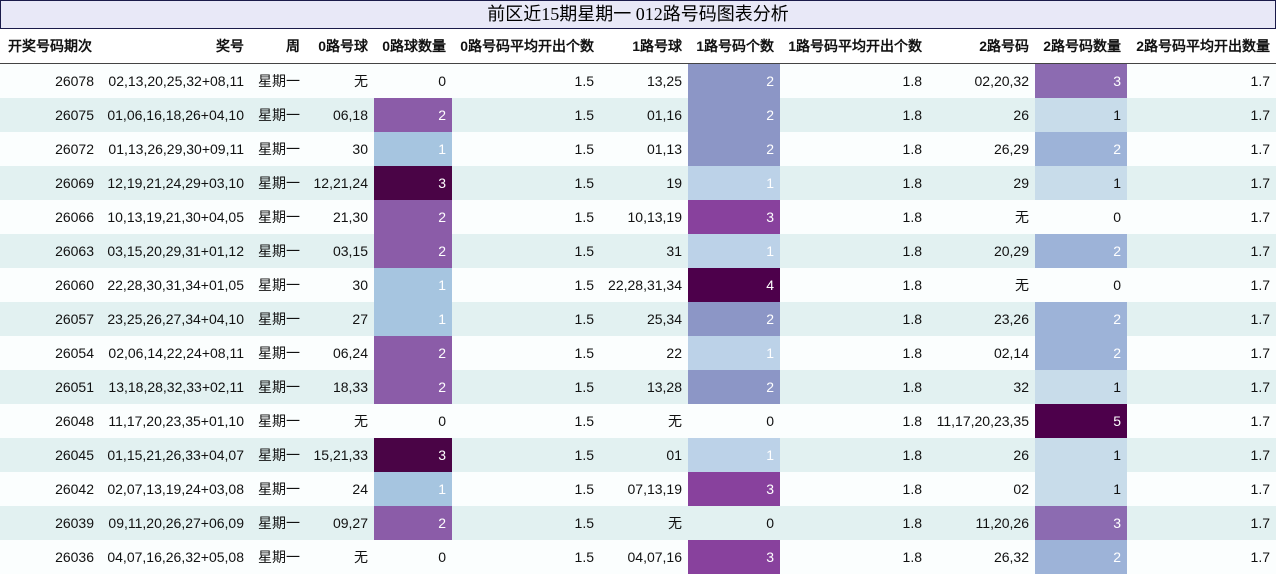  I want to click on route2-count-cell: 0, so click(1081, 285).